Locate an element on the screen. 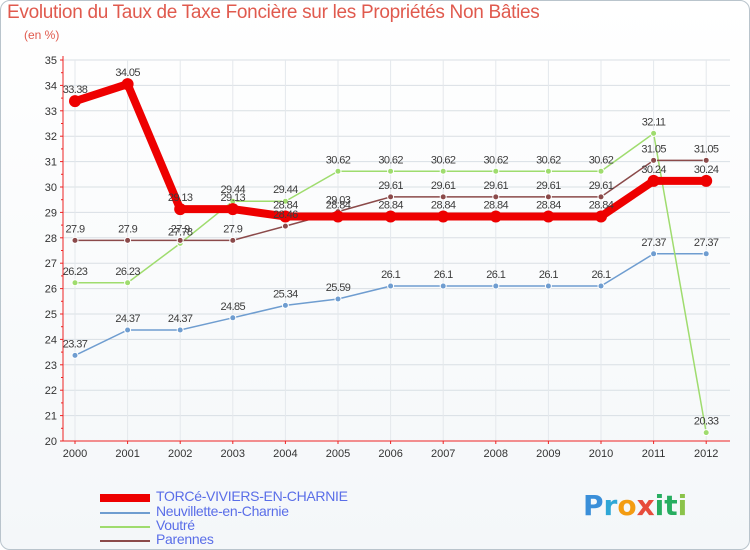 This screenshot has height=550, width=750. y-tick-label: 28 is located at coordinates (51, 239).